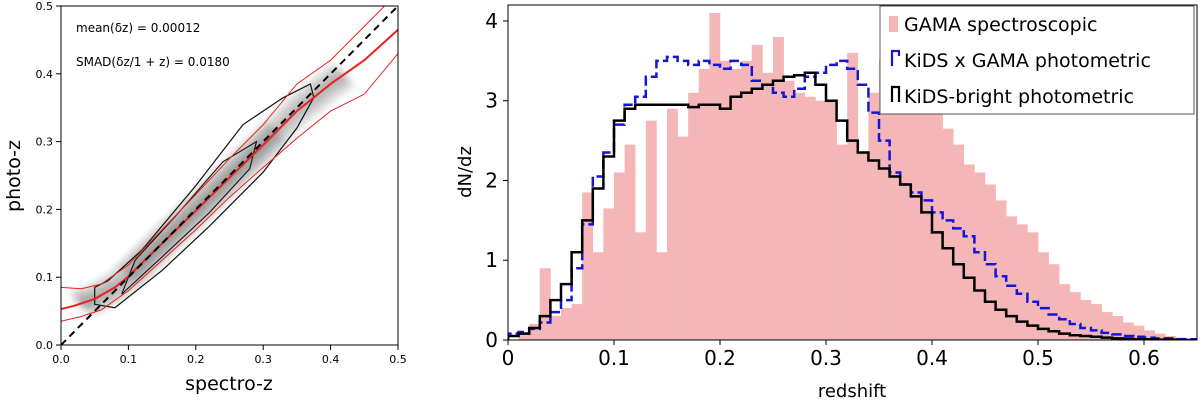 This screenshot has width=1200, height=404. I want to click on y-tick-label: 0.2, so click(45, 209).